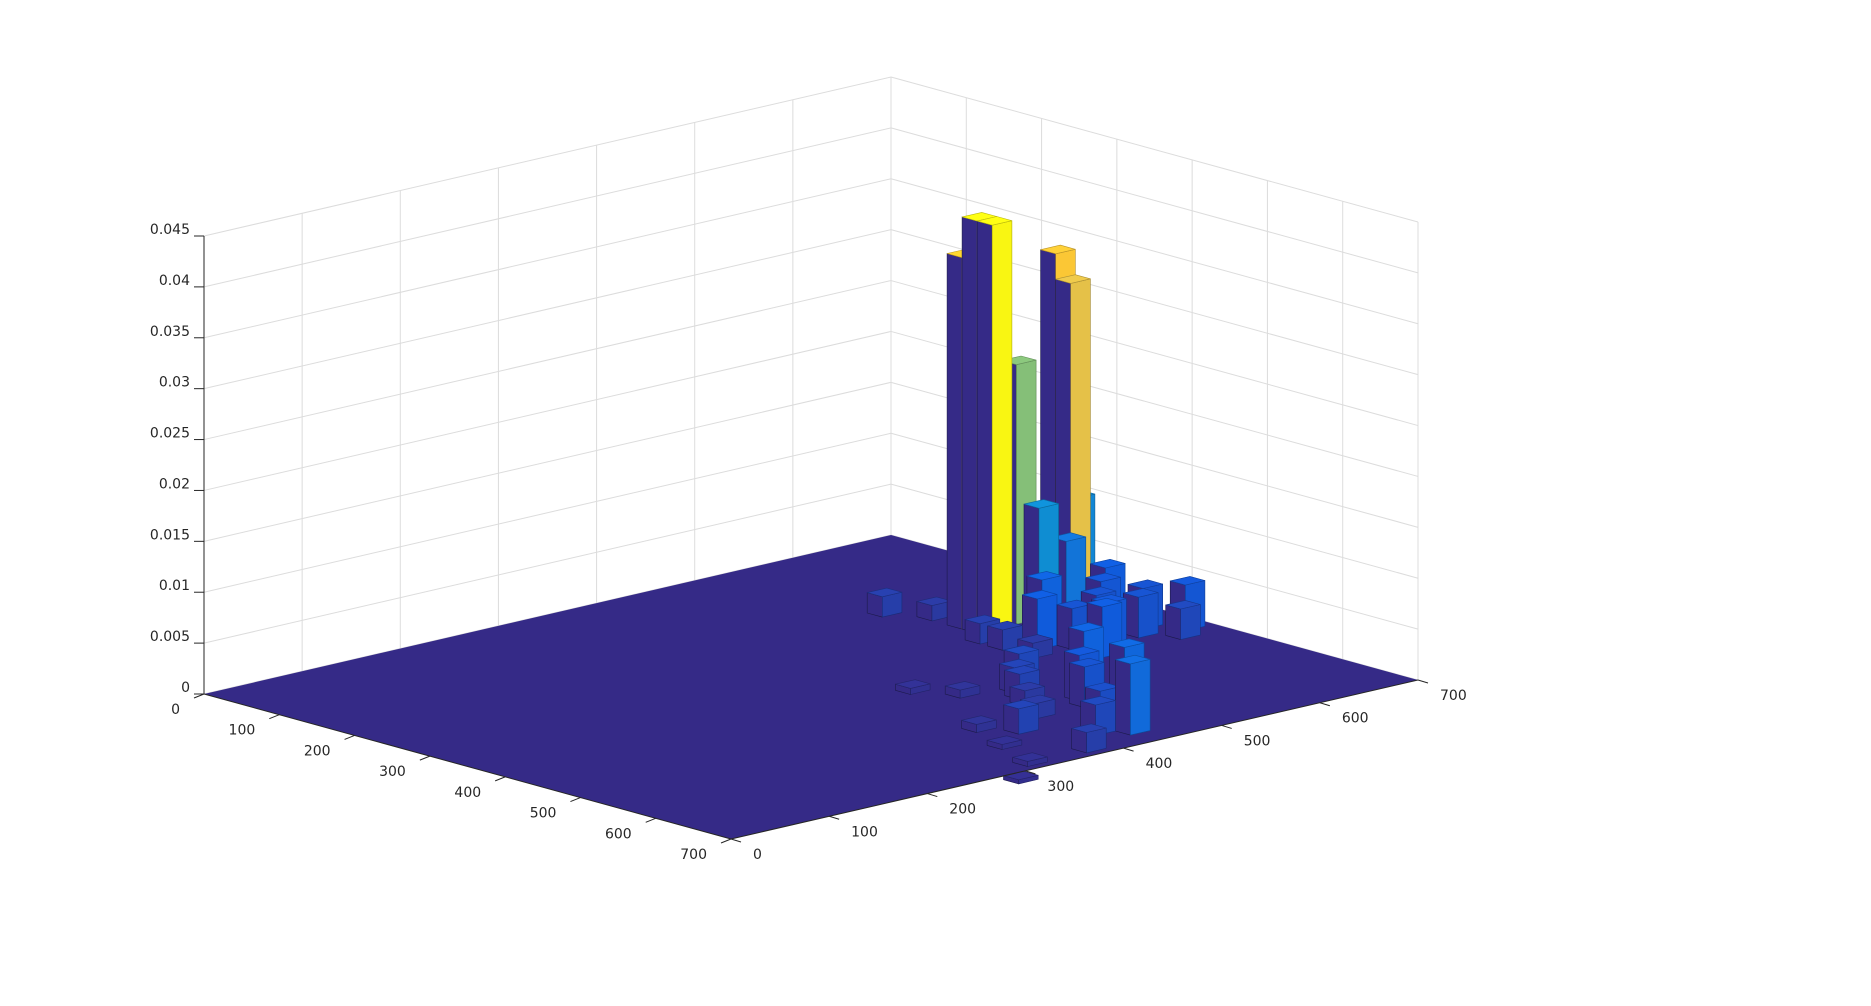 The image size is (1871, 1006). I want to click on z-tick-label: 0.025, so click(170, 434).